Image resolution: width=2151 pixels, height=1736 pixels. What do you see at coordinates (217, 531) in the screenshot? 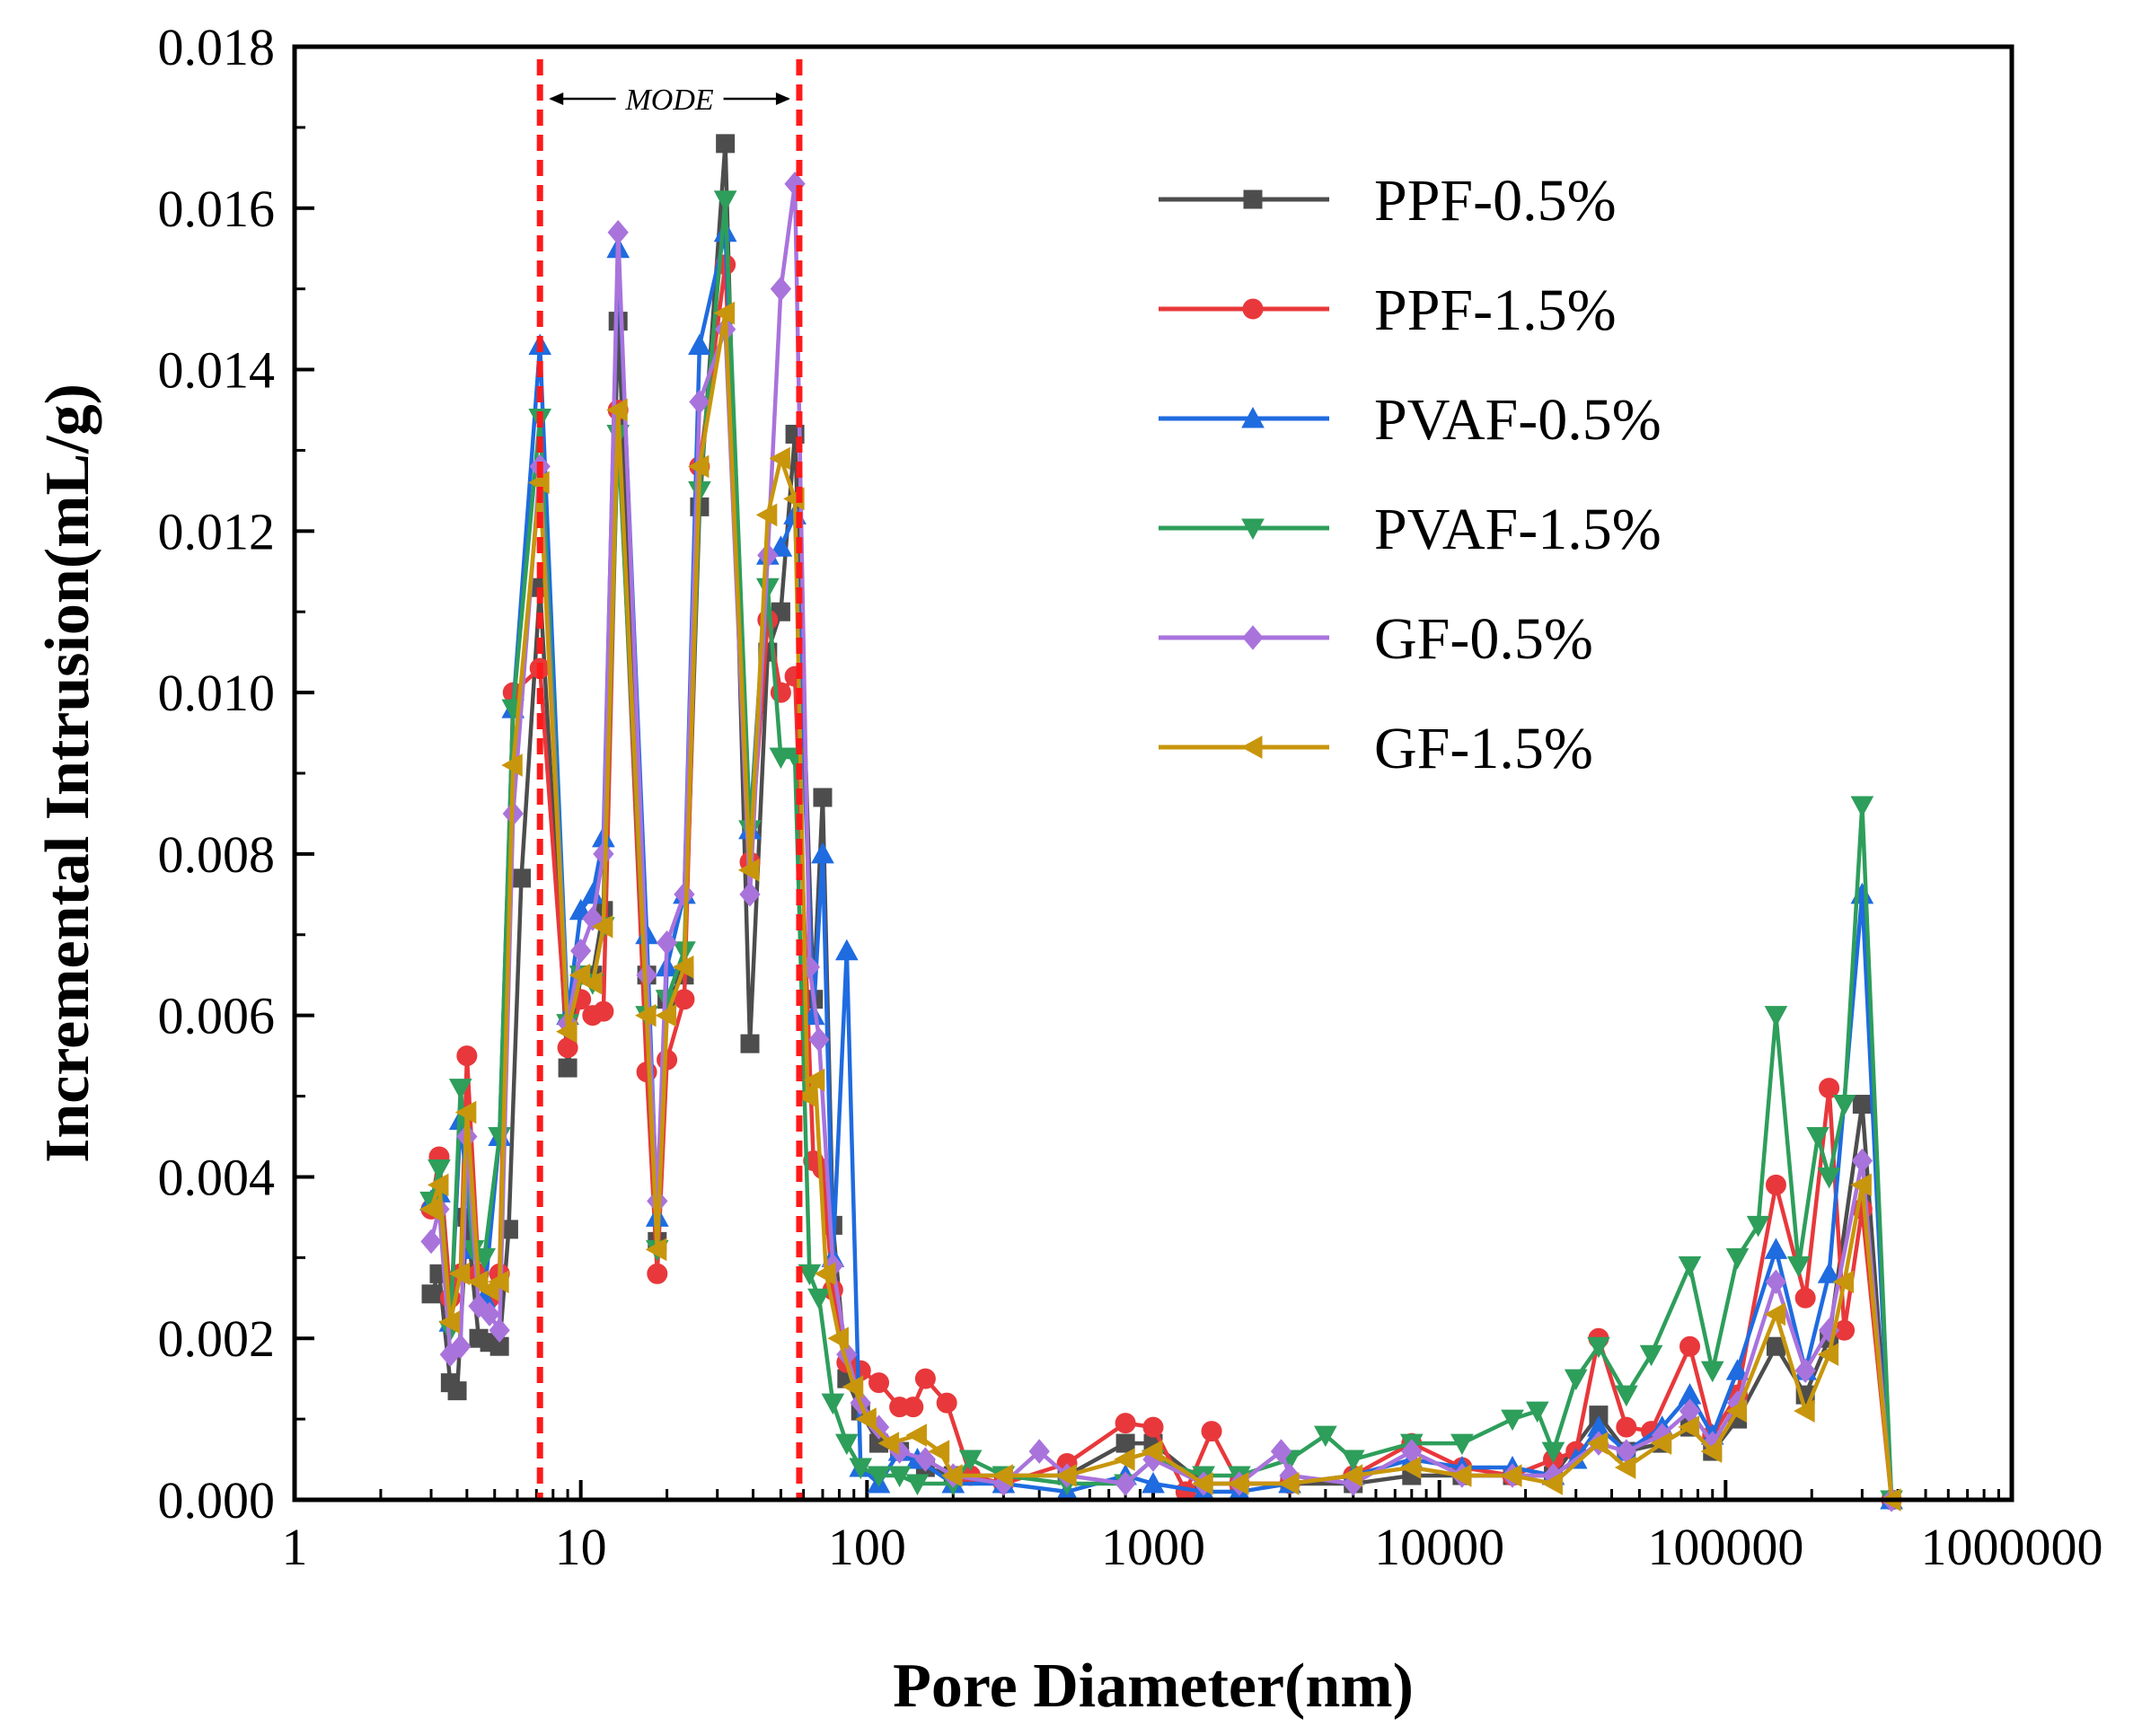
I see `y-tick-label: 0.012` at bounding box center [217, 531].